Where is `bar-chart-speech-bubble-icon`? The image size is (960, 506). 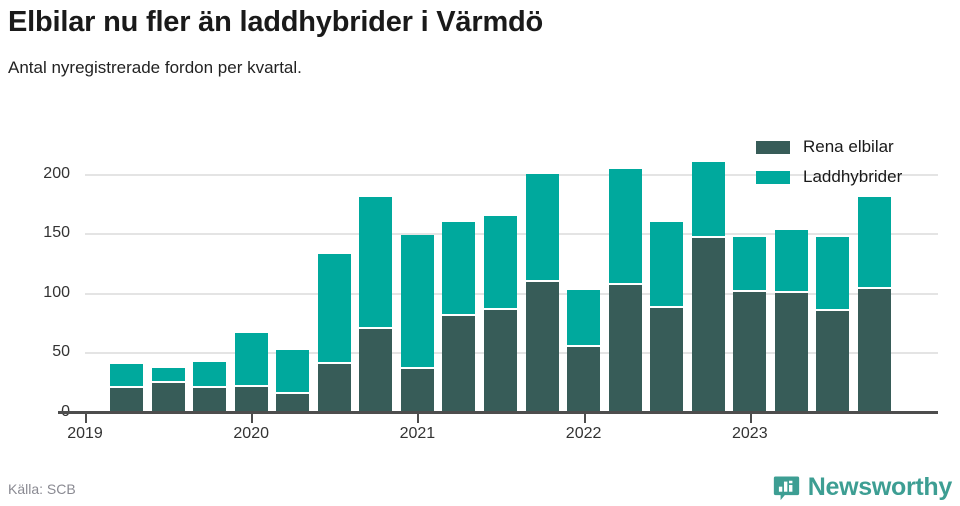 bar-chart-speech-bubble-icon is located at coordinates (786, 487).